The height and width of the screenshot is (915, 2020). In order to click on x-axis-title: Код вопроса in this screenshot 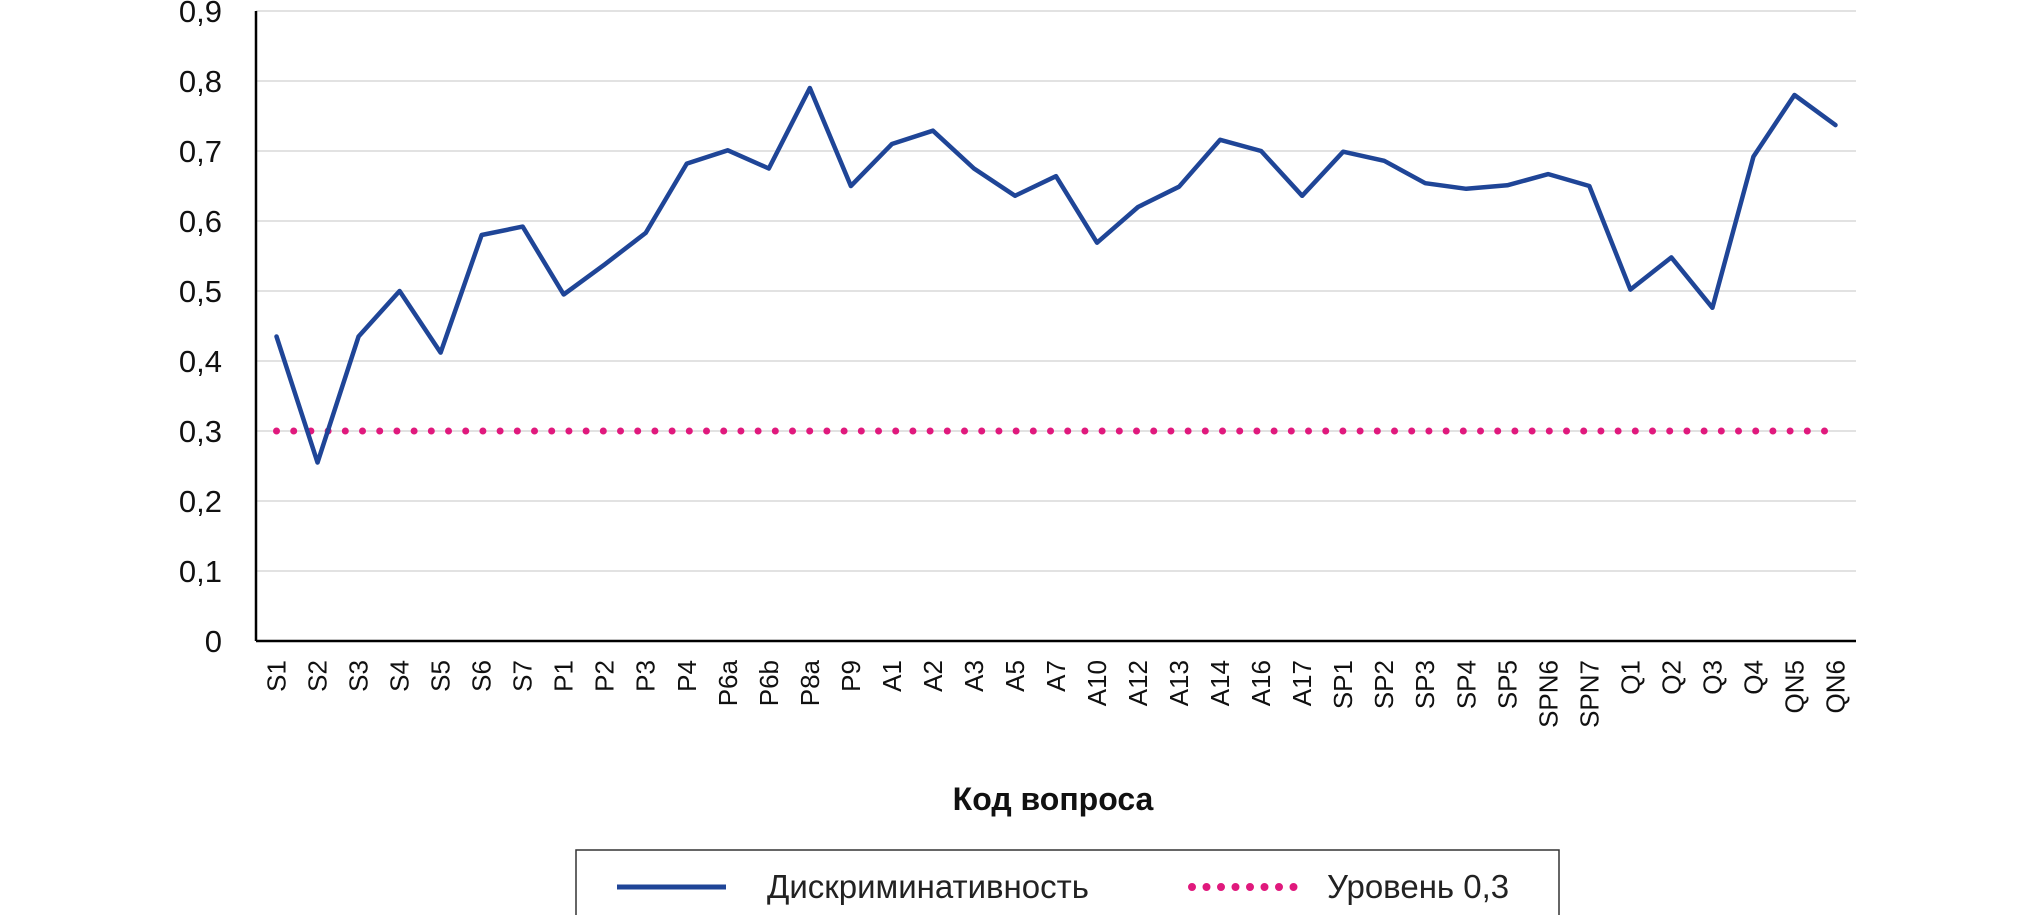, I will do `click(1053, 799)`.